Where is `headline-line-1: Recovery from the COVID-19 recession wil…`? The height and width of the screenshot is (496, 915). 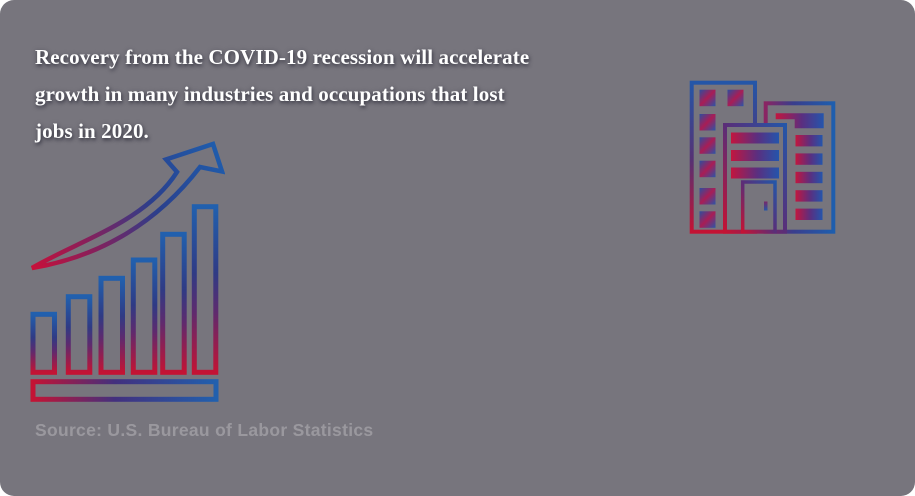
headline-line-1: Recovery from the COVID-19 recession wil… is located at coordinates (282, 57).